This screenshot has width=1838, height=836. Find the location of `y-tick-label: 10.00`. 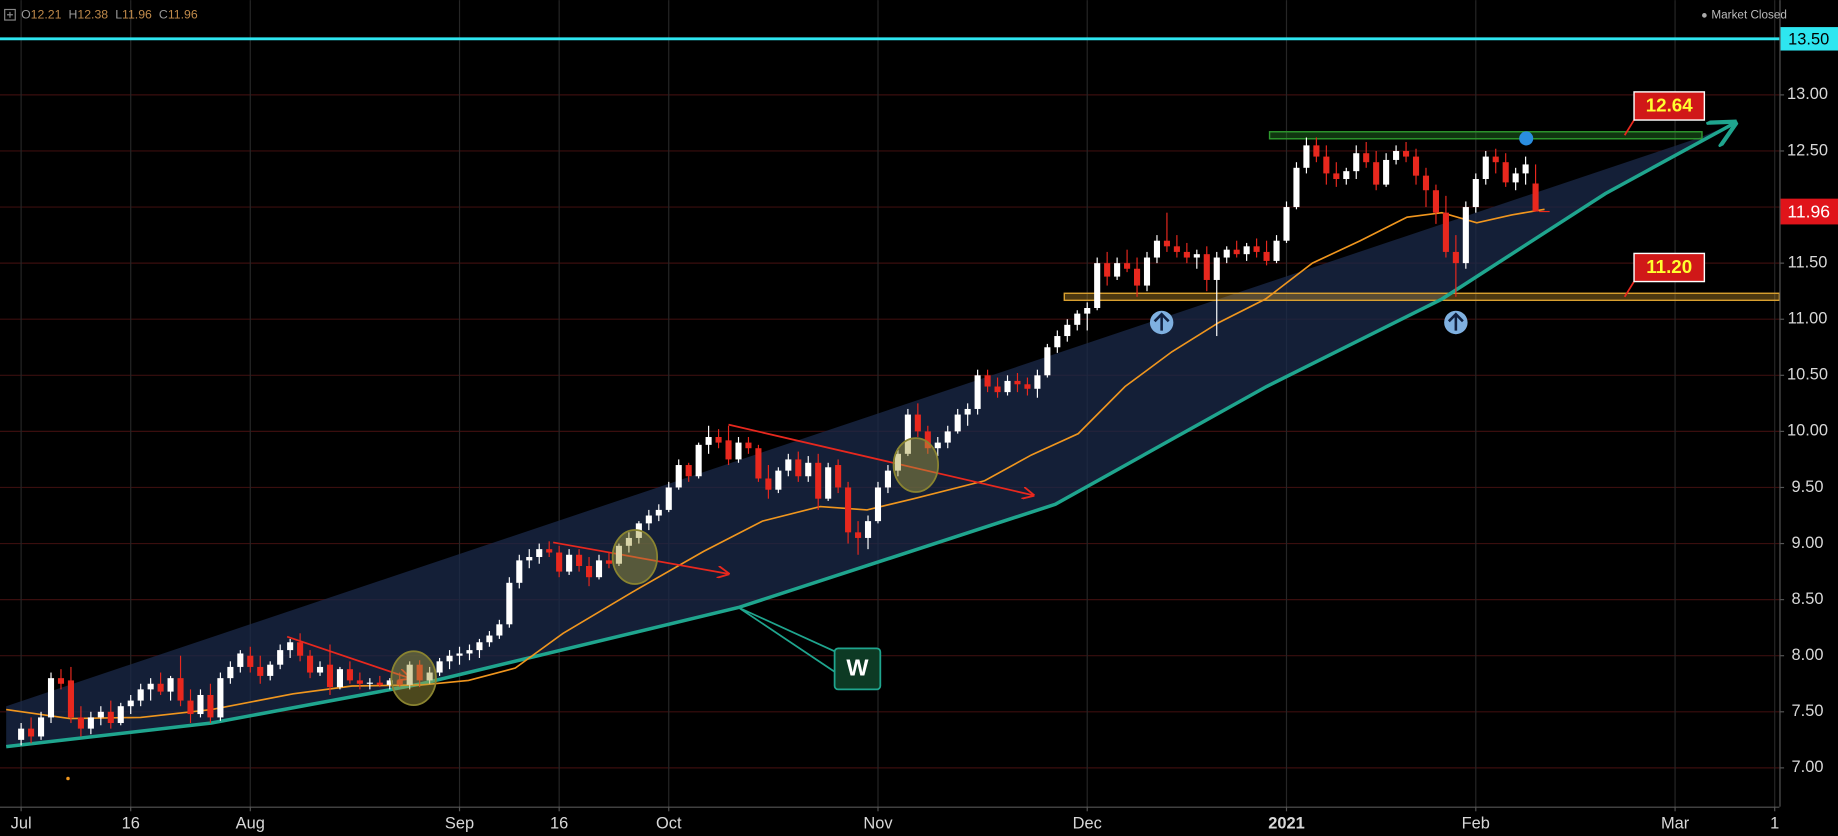

y-tick-label: 10.00 is located at coordinates (1807, 431).